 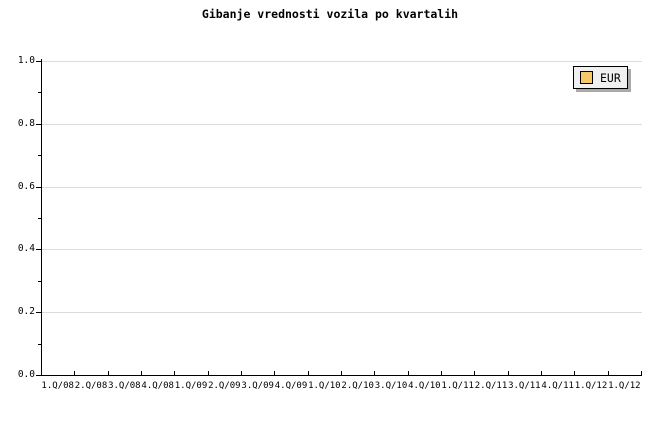 What do you see at coordinates (391, 386) in the screenshot?
I see `x-axis-tick-label: 3.Q/10` at bounding box center [391, 386].